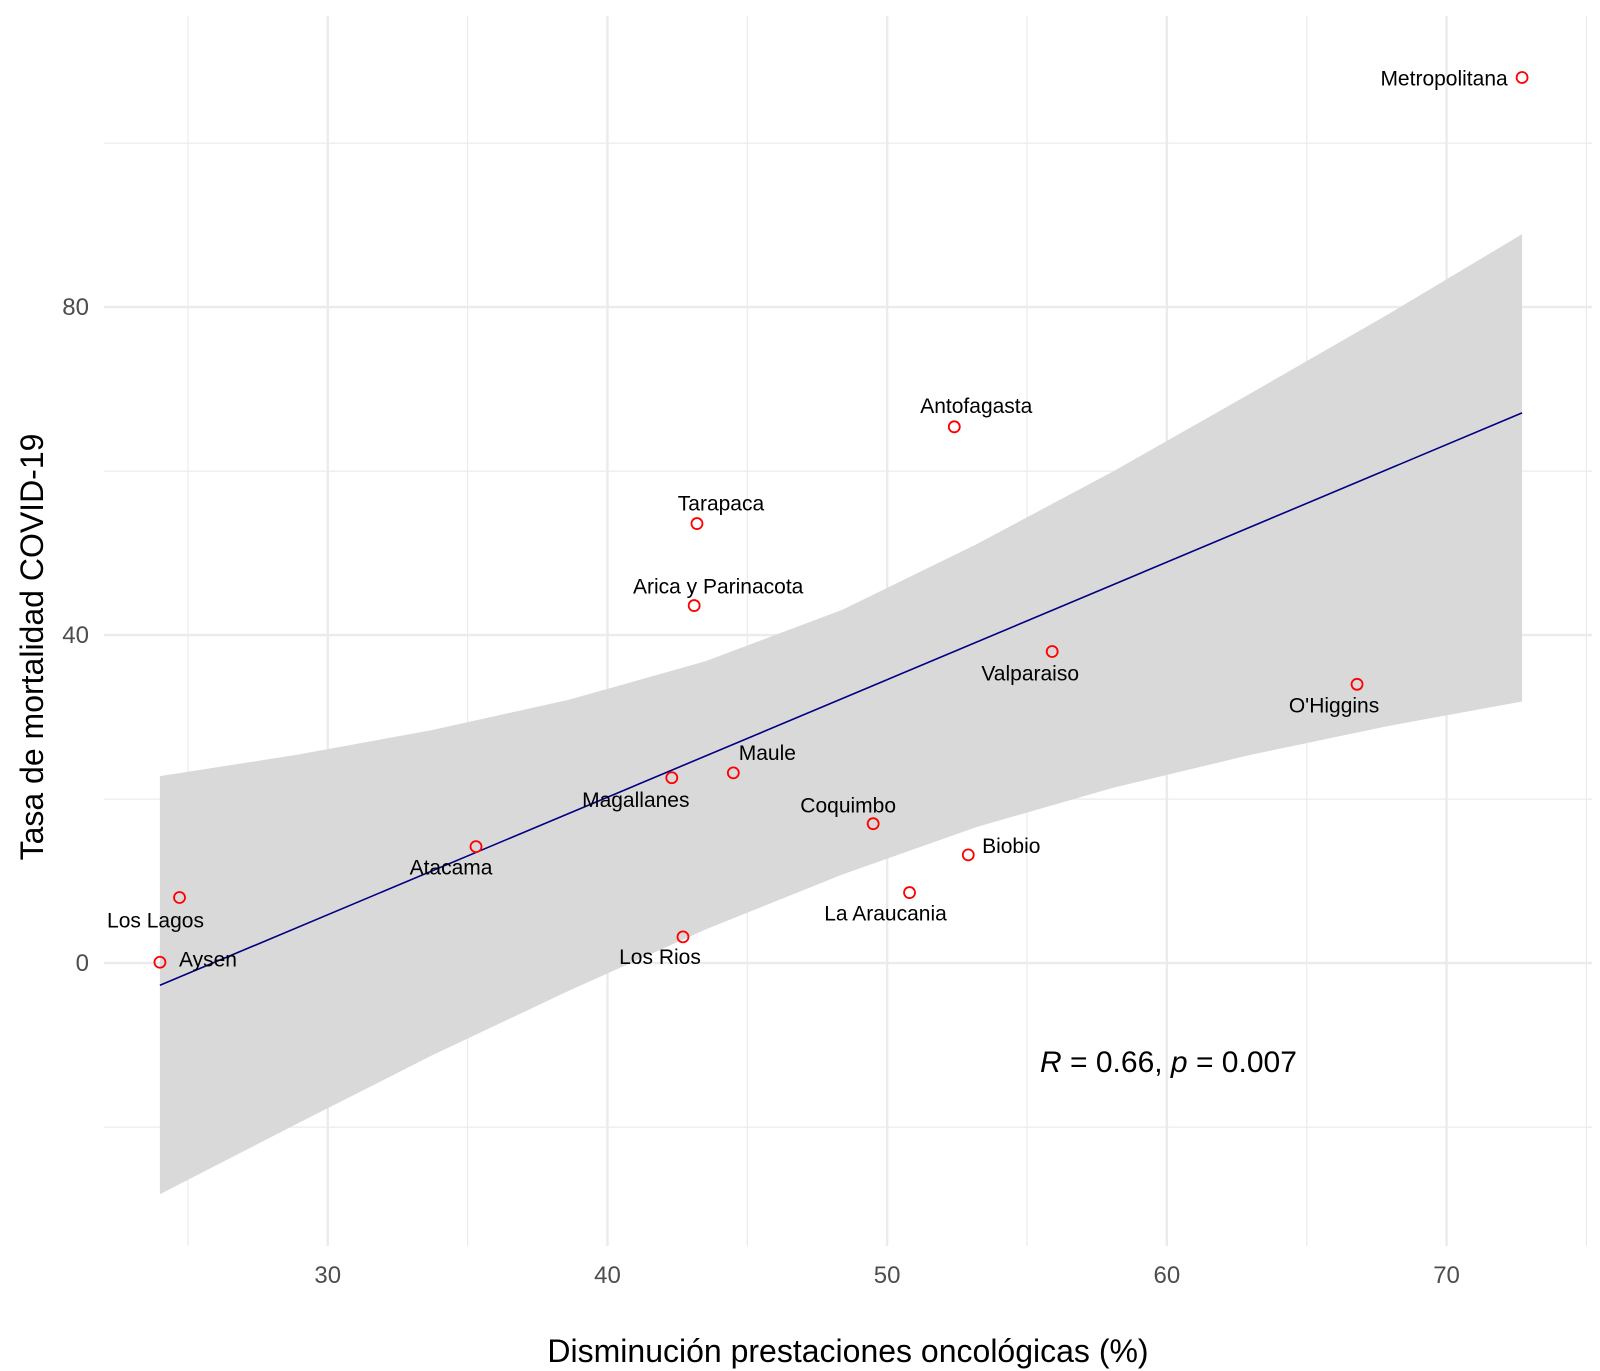 The image size is (1600, 1371). I want to click on point-label: Metropolitana, so click(1444, 79).